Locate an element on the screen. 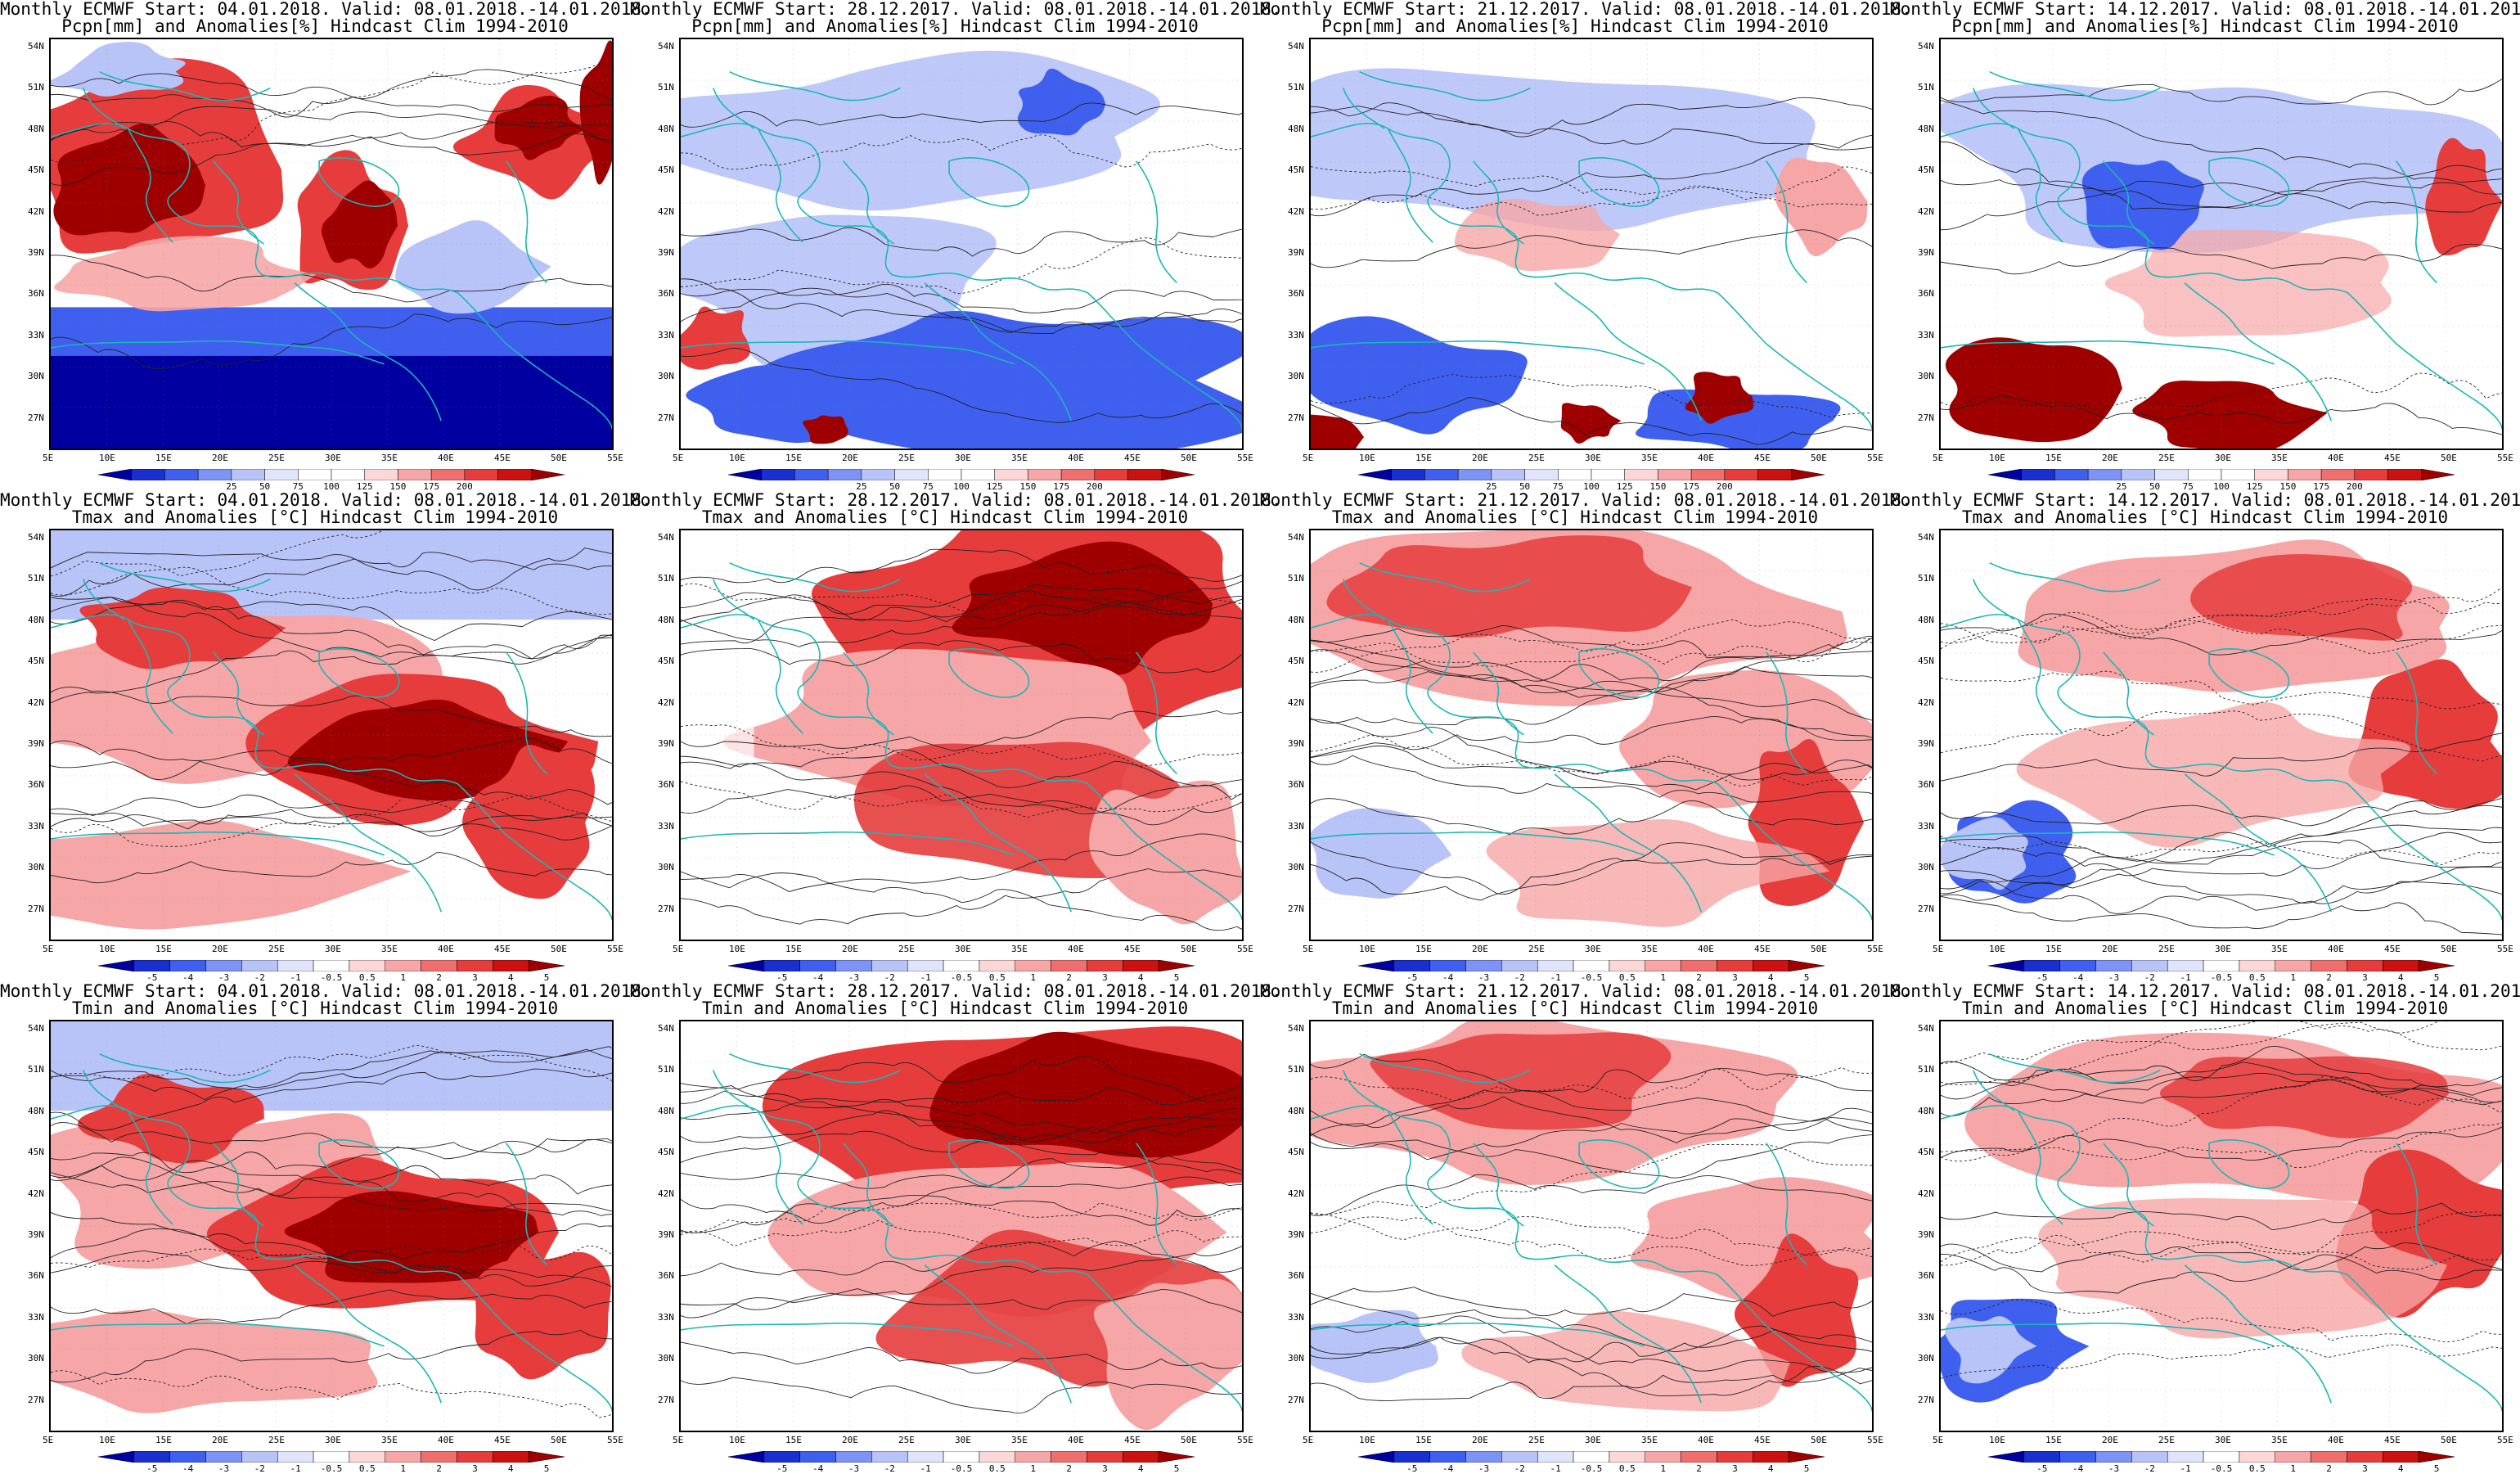 The width and height of the screenshot is (2520, 1474). colorbar-tick-label: 5 is located at coordinates (2437, 1469).